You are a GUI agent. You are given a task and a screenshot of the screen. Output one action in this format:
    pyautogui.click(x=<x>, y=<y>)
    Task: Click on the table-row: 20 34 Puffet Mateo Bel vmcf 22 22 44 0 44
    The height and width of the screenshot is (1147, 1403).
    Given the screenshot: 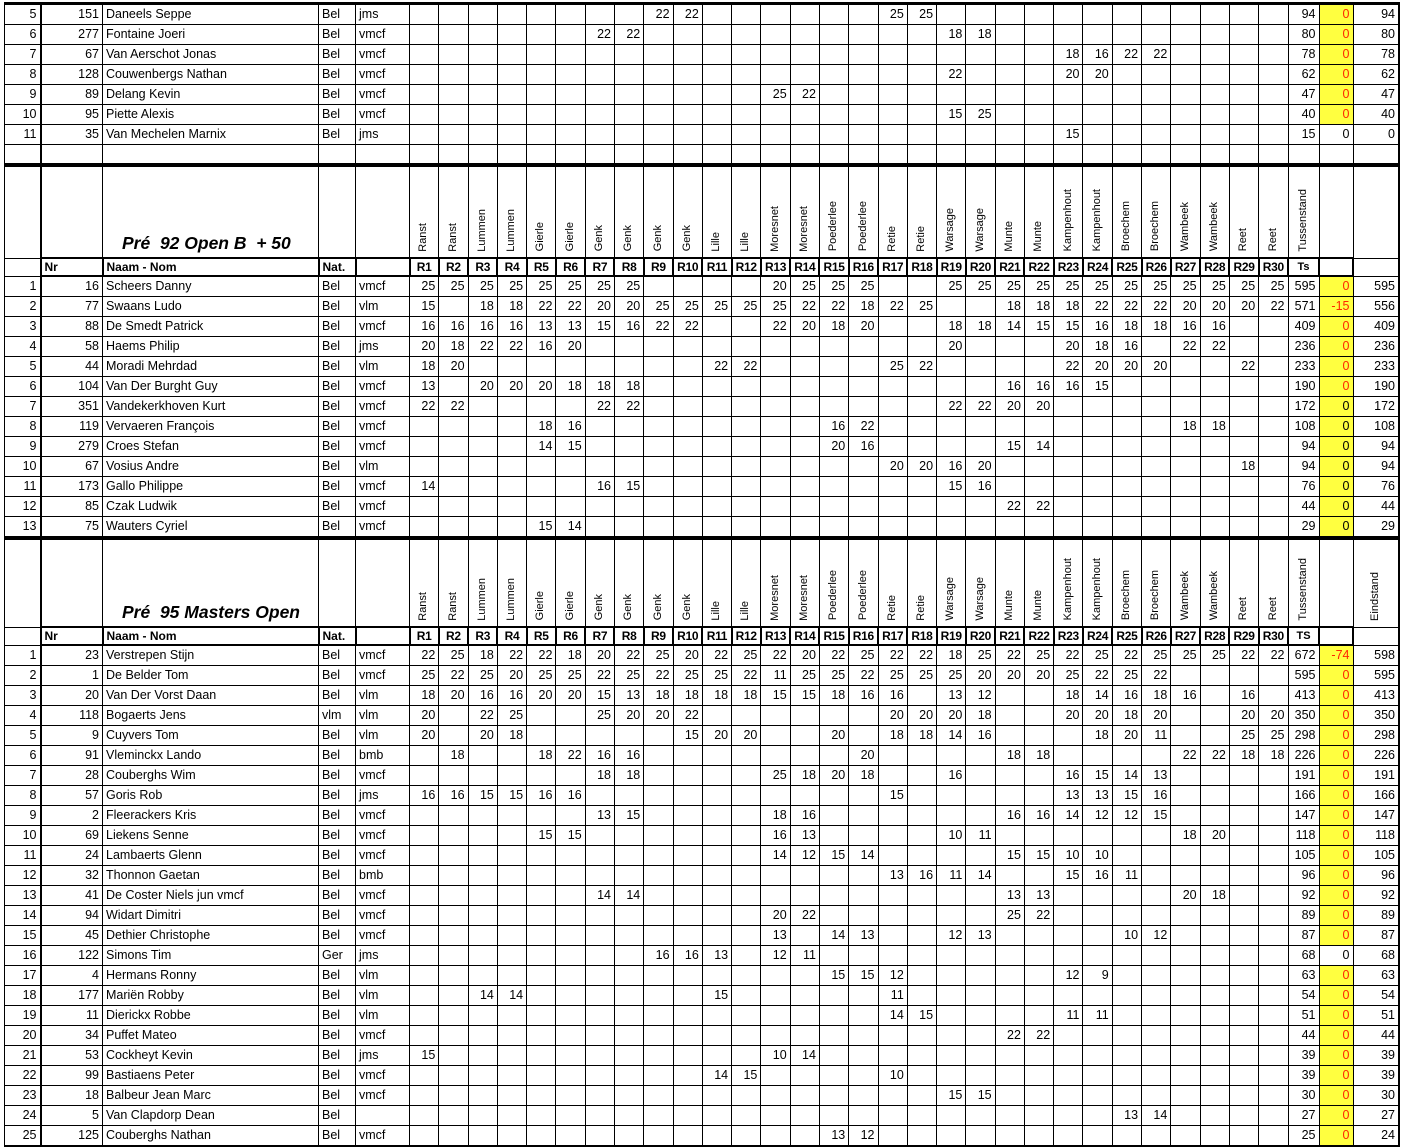 What is the action you would take?
    pyautogui.click(x=702, y=1035)
    